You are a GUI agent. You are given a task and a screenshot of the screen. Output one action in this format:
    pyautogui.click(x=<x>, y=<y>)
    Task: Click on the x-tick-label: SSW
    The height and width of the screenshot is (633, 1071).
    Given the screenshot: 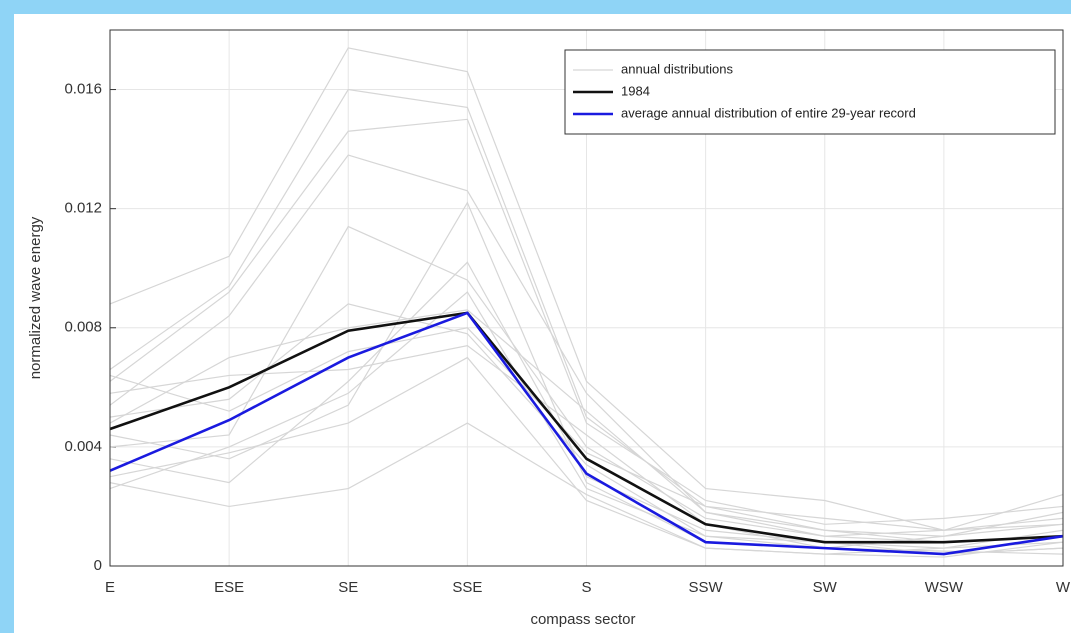 What is the action you would take?
    pyautogui.click(x=706, y=587)
    